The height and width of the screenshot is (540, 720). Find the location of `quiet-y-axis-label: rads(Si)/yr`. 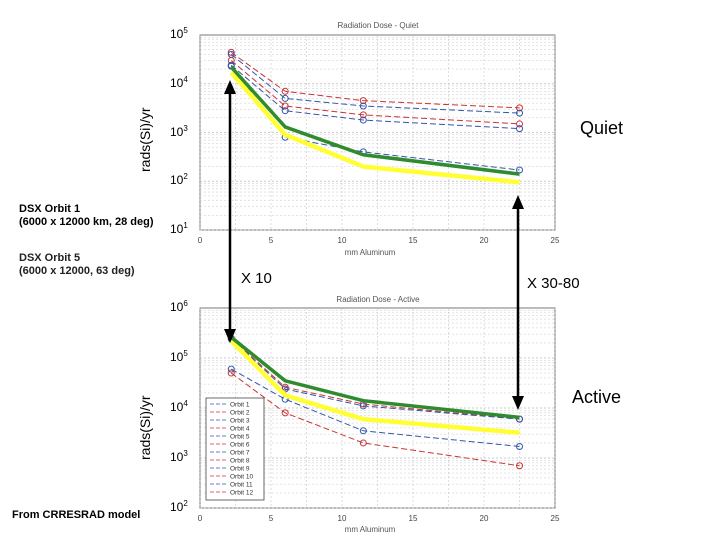

quiet-y-axis-label: rads(Si)/yr is located at coordinates (145, 139).